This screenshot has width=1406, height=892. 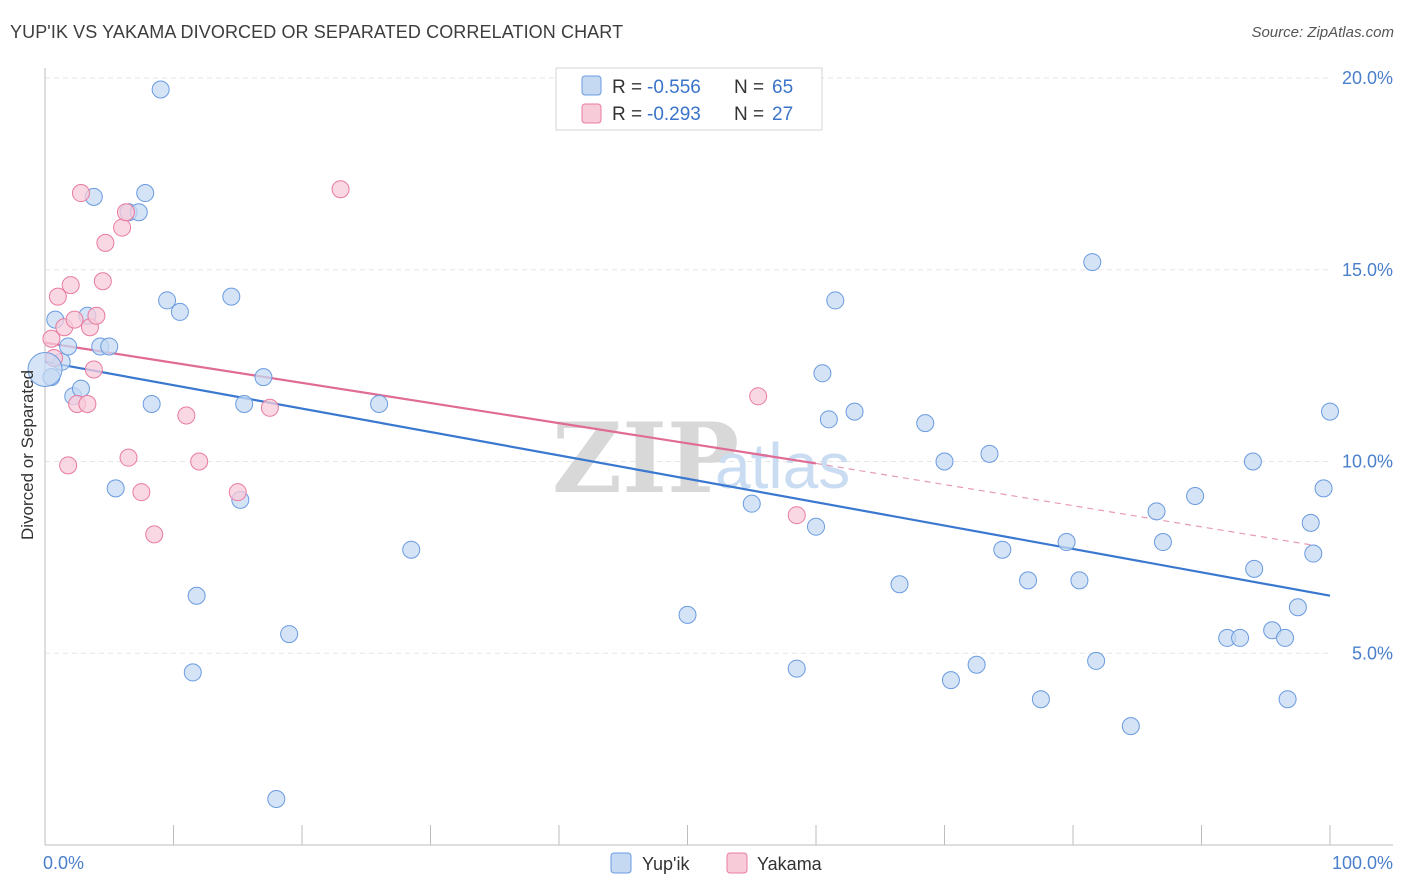 What do you see at coordinates (782, 114) in the screenshot?
I see `legend-n-value-2: 27` at bounding box center [782, 114].